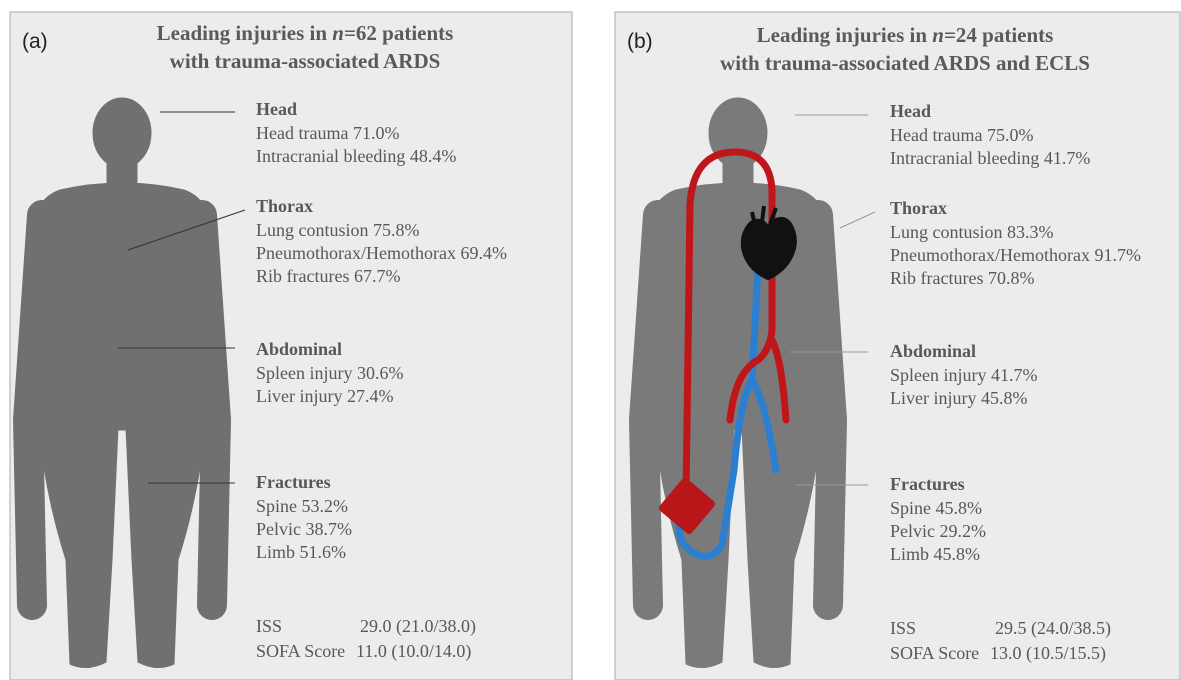  I want to click on title-text: =24 patients, so click(998, 35).